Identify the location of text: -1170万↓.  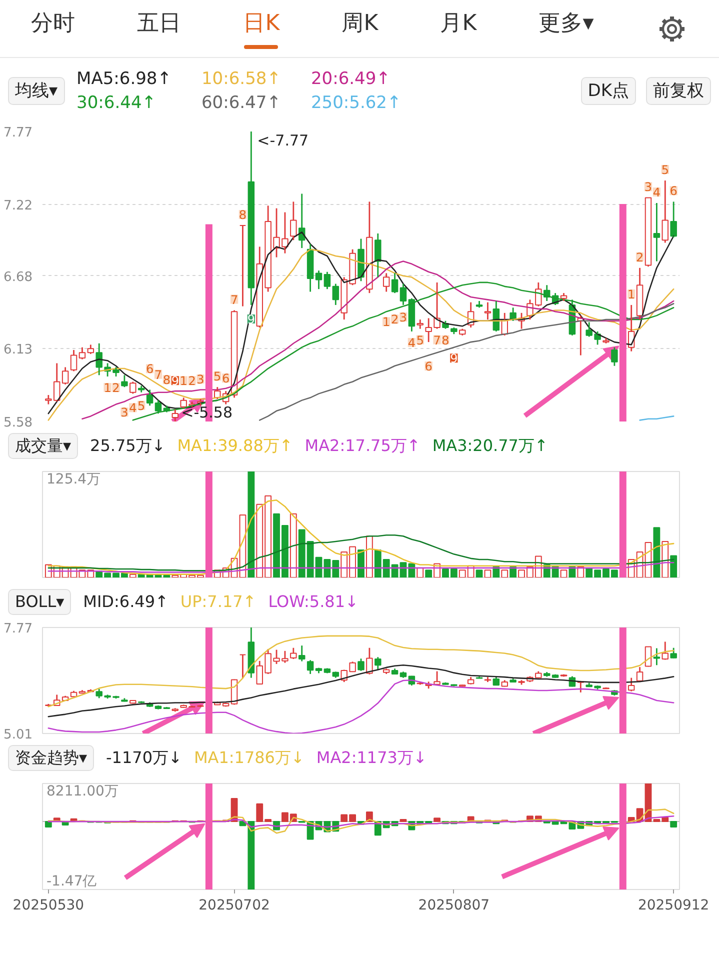
(144, 757).